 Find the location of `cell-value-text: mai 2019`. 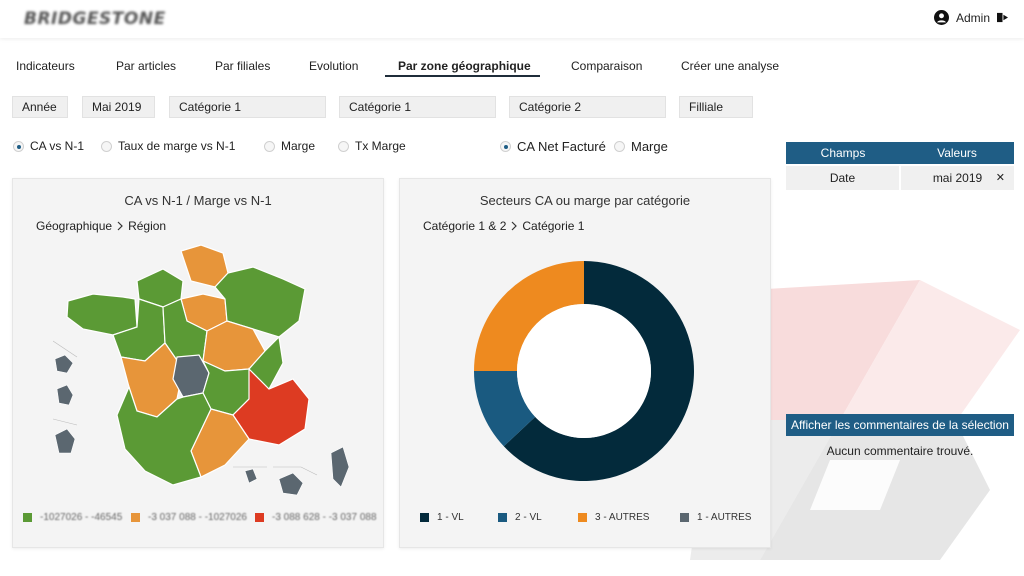

cell-value-text: mai 2019 is located at coordinates (957, 178).